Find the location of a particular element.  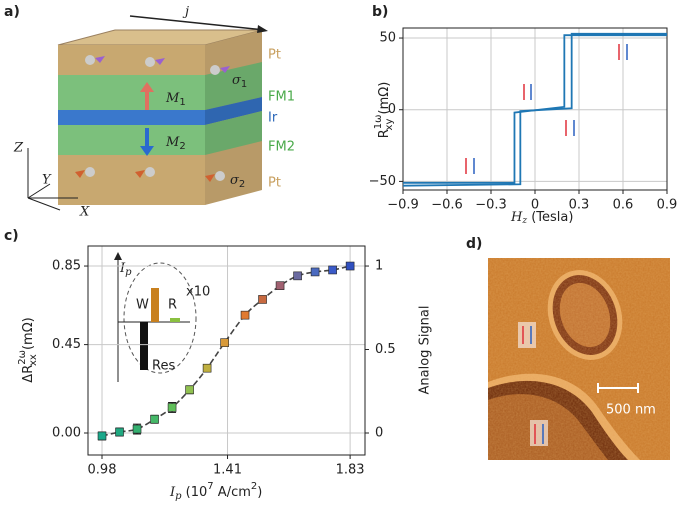

spins is located at coordinates (152, 118).